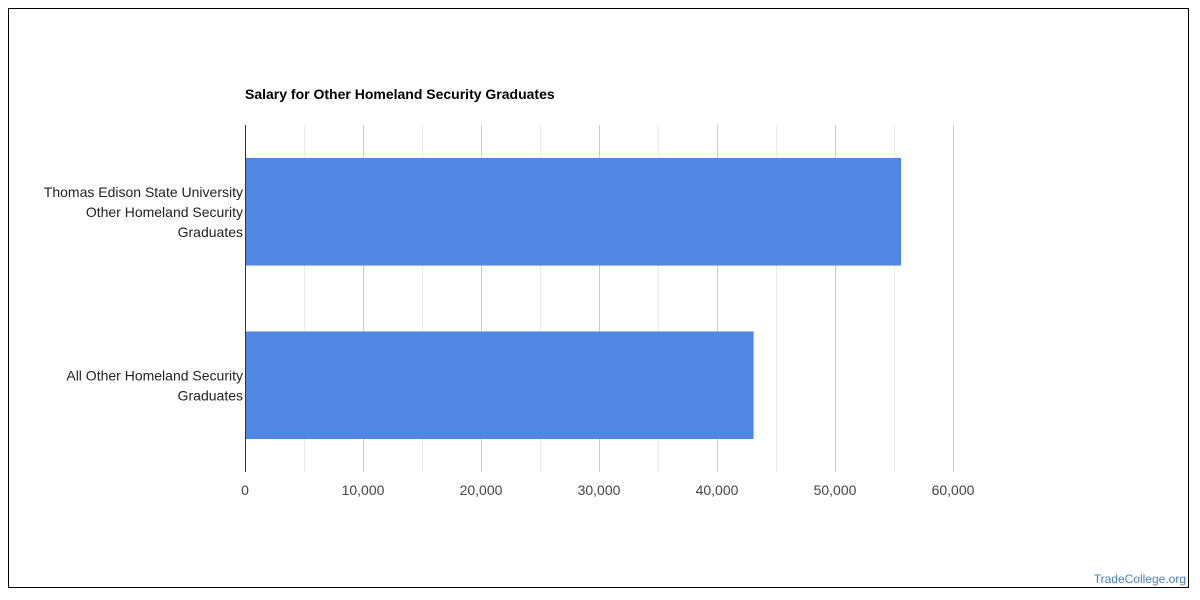 This screenshot has height=600, width=1200. I want to click on x-tick-label: 40,000, so click(717, 490).